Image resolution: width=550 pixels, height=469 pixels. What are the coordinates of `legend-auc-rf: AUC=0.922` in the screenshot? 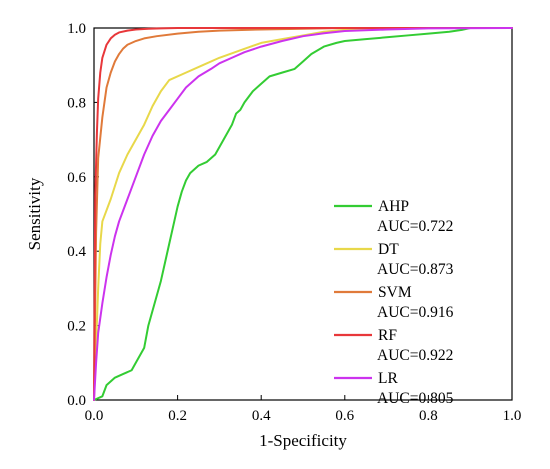 It's located at (415, 355).